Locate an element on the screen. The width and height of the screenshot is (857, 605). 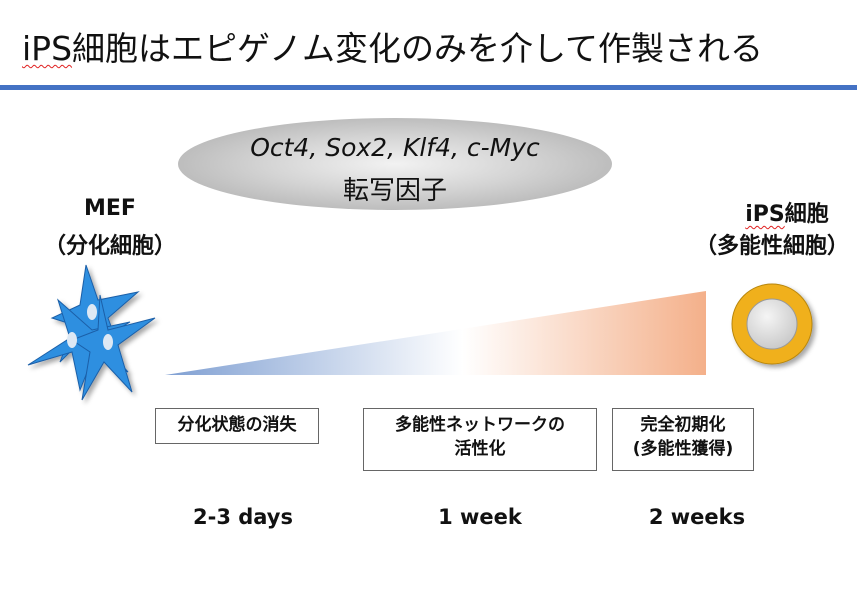
factor-label: 転写因子 is located at coordinates (394, 191).